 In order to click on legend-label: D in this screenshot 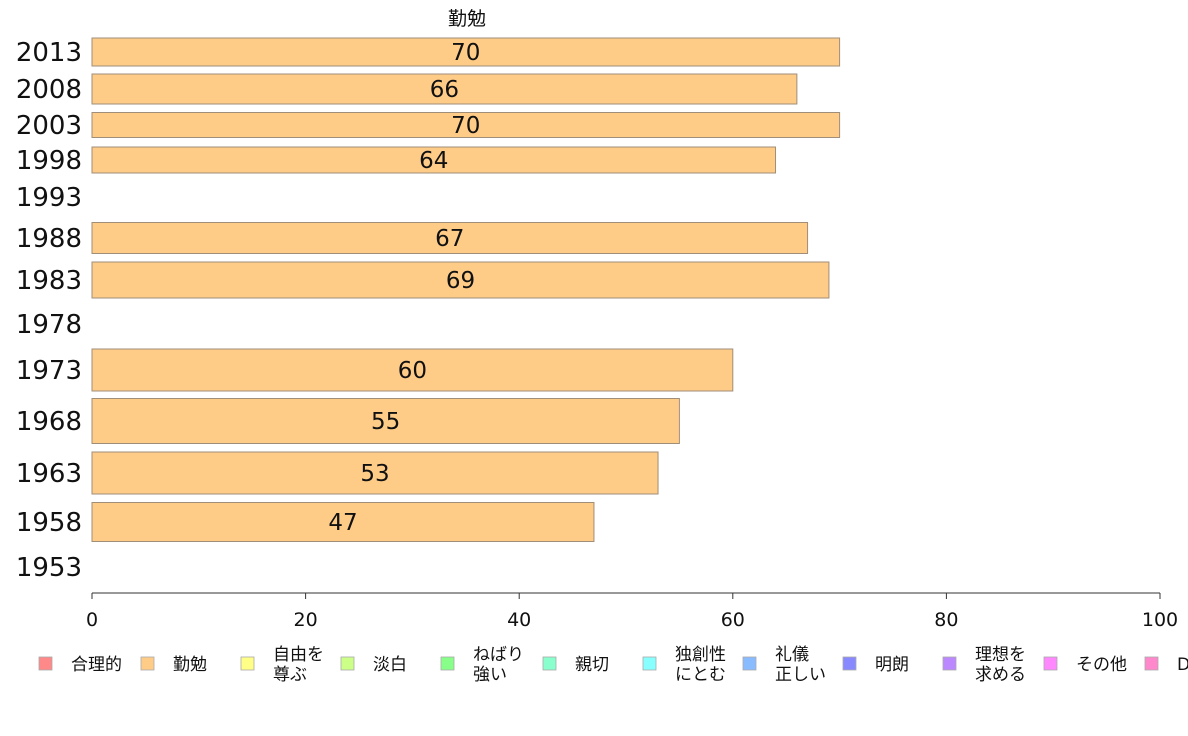, I will do `click(1182, 665)`.